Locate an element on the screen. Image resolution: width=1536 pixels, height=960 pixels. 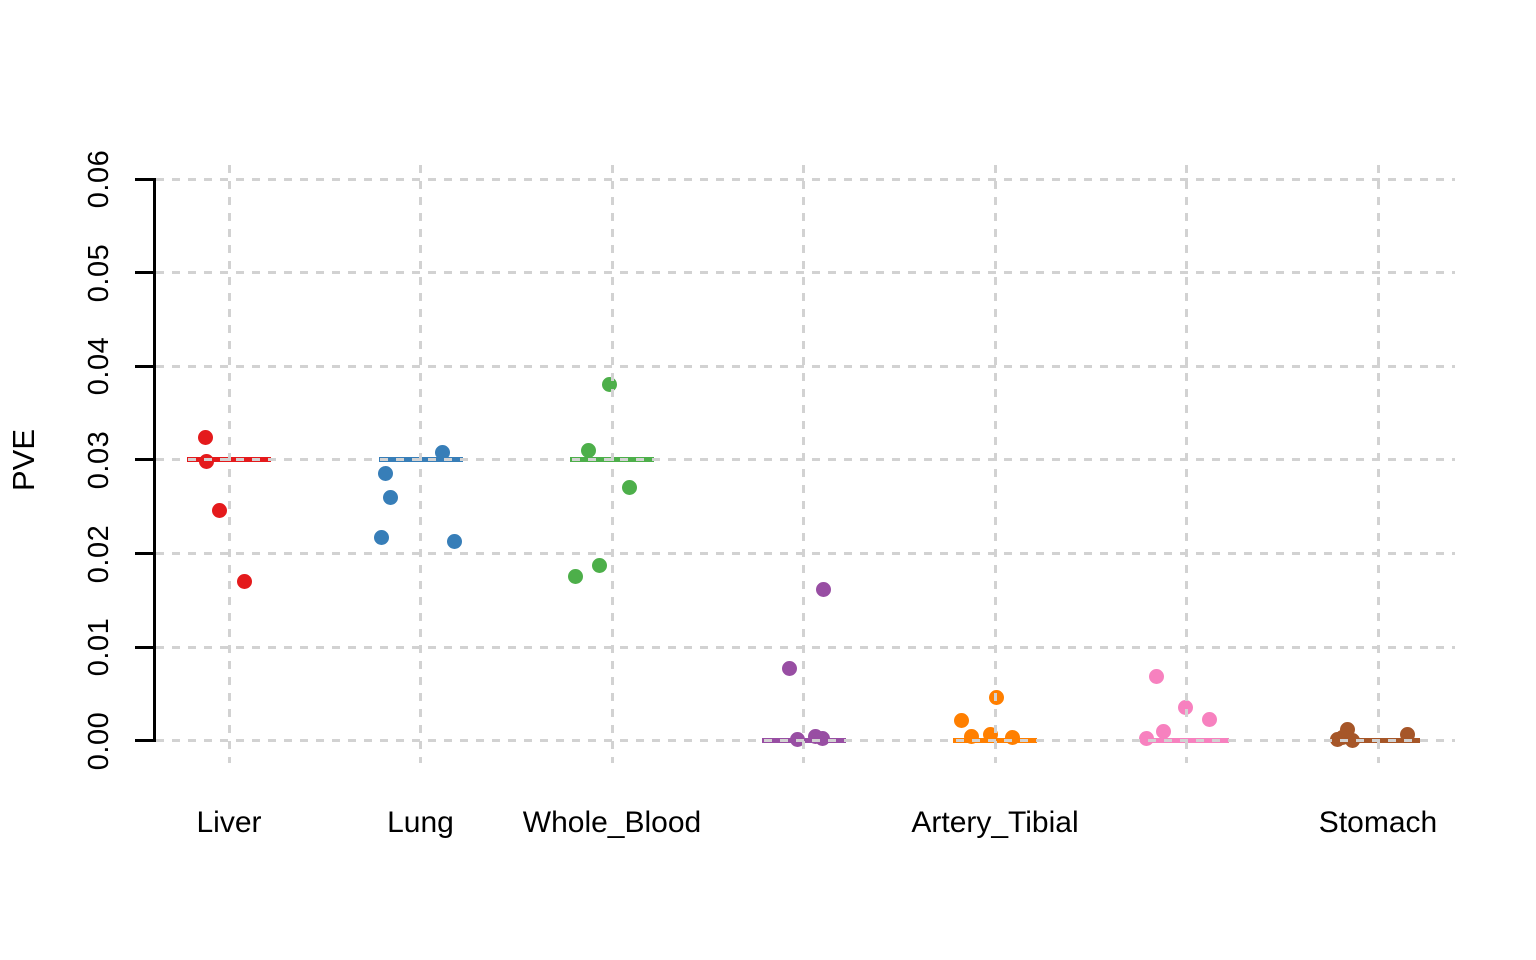
y-axis-title: PVE is located at coordinates (23, 460).